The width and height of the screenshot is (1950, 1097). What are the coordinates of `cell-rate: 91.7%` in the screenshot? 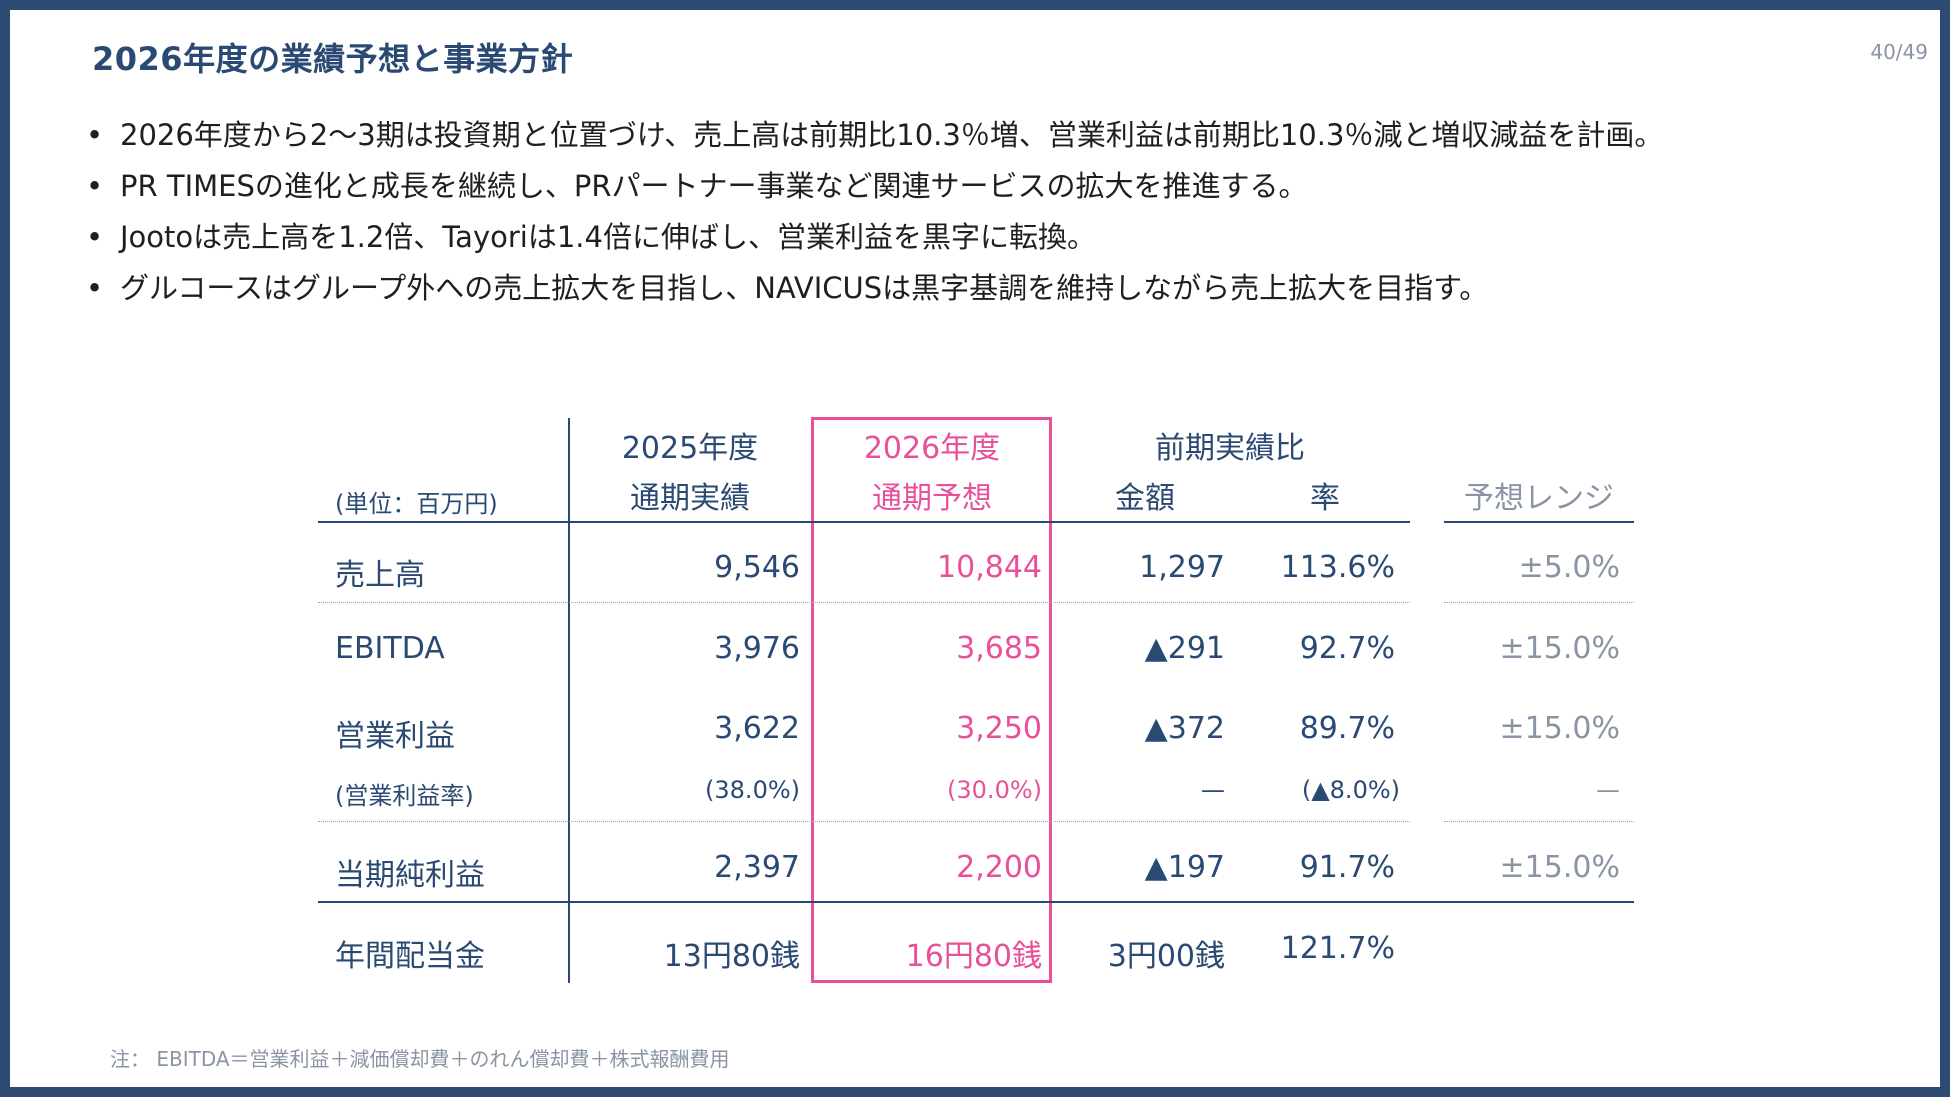 It's located at (1347, 867).